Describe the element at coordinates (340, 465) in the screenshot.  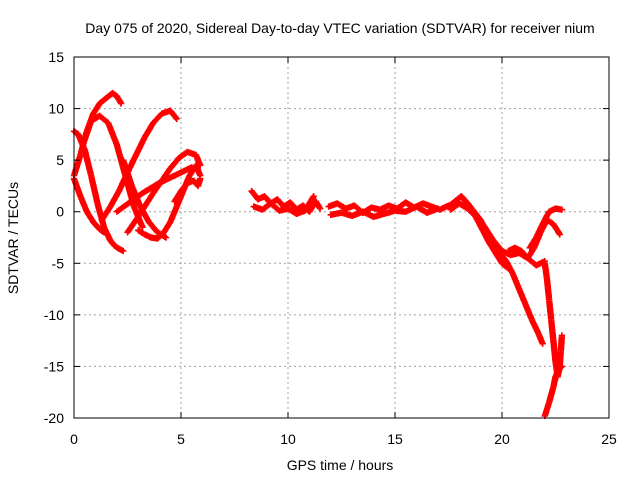
I see `x-axis-label: GPS time / hours` at that location.